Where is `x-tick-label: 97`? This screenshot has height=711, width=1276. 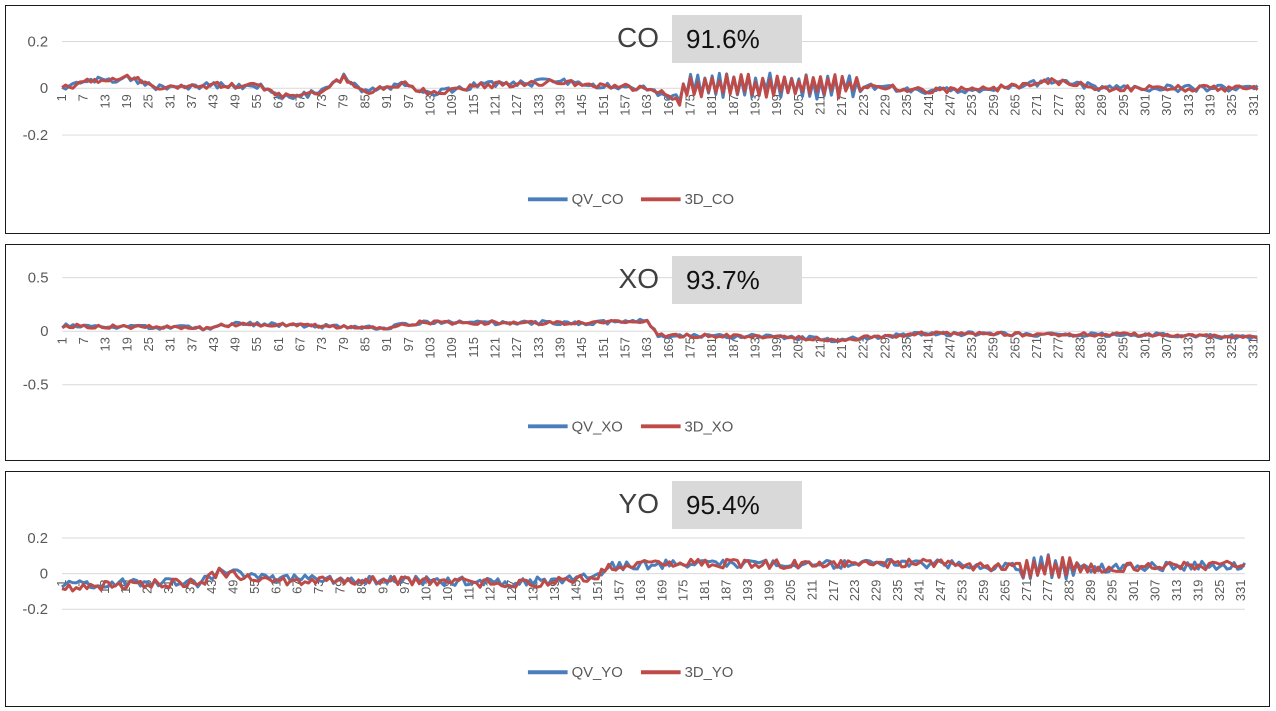
x-tick-label: 97 is located at coordinates (408, 101).